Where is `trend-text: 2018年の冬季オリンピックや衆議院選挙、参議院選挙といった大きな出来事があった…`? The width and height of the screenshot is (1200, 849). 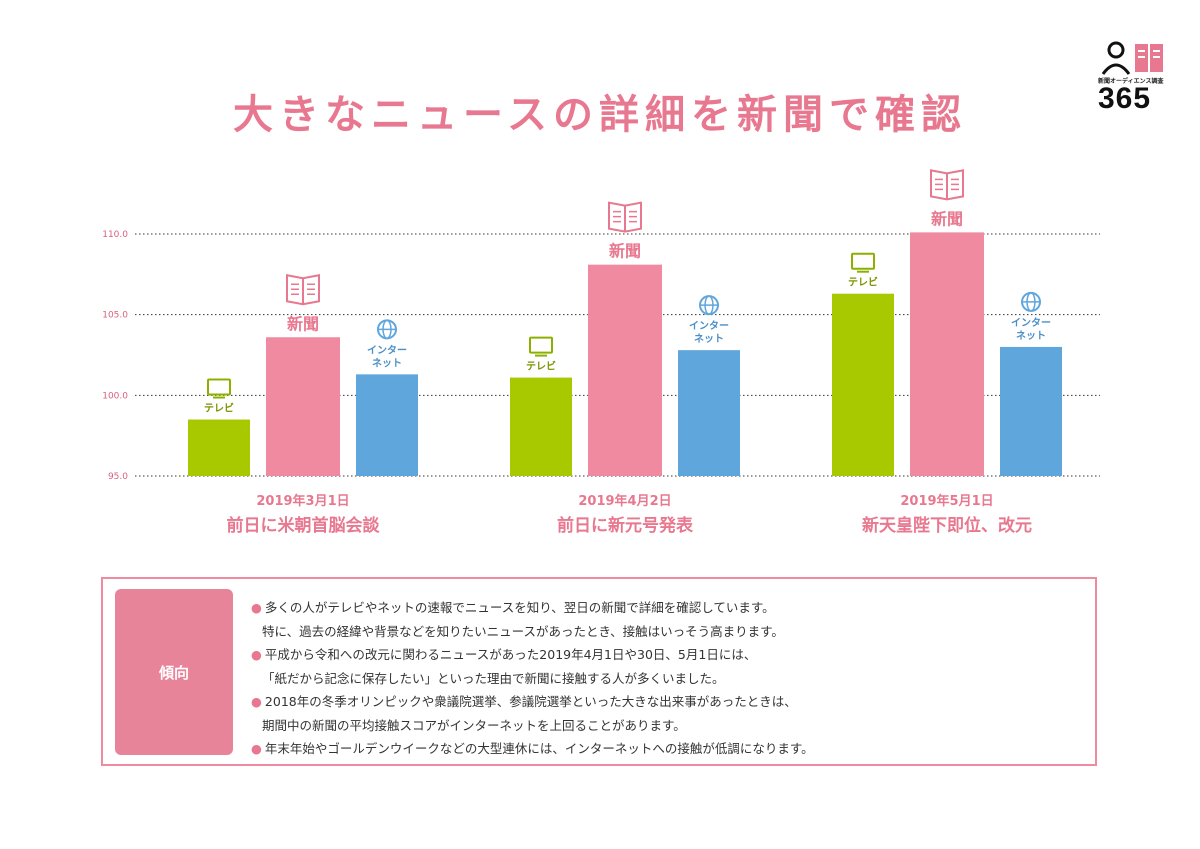 trend-text: 2018年の冬季オリンピックや衆議院選挙、参議院選挙といった大きな出来事があった… is located at coordinates (530, 701).